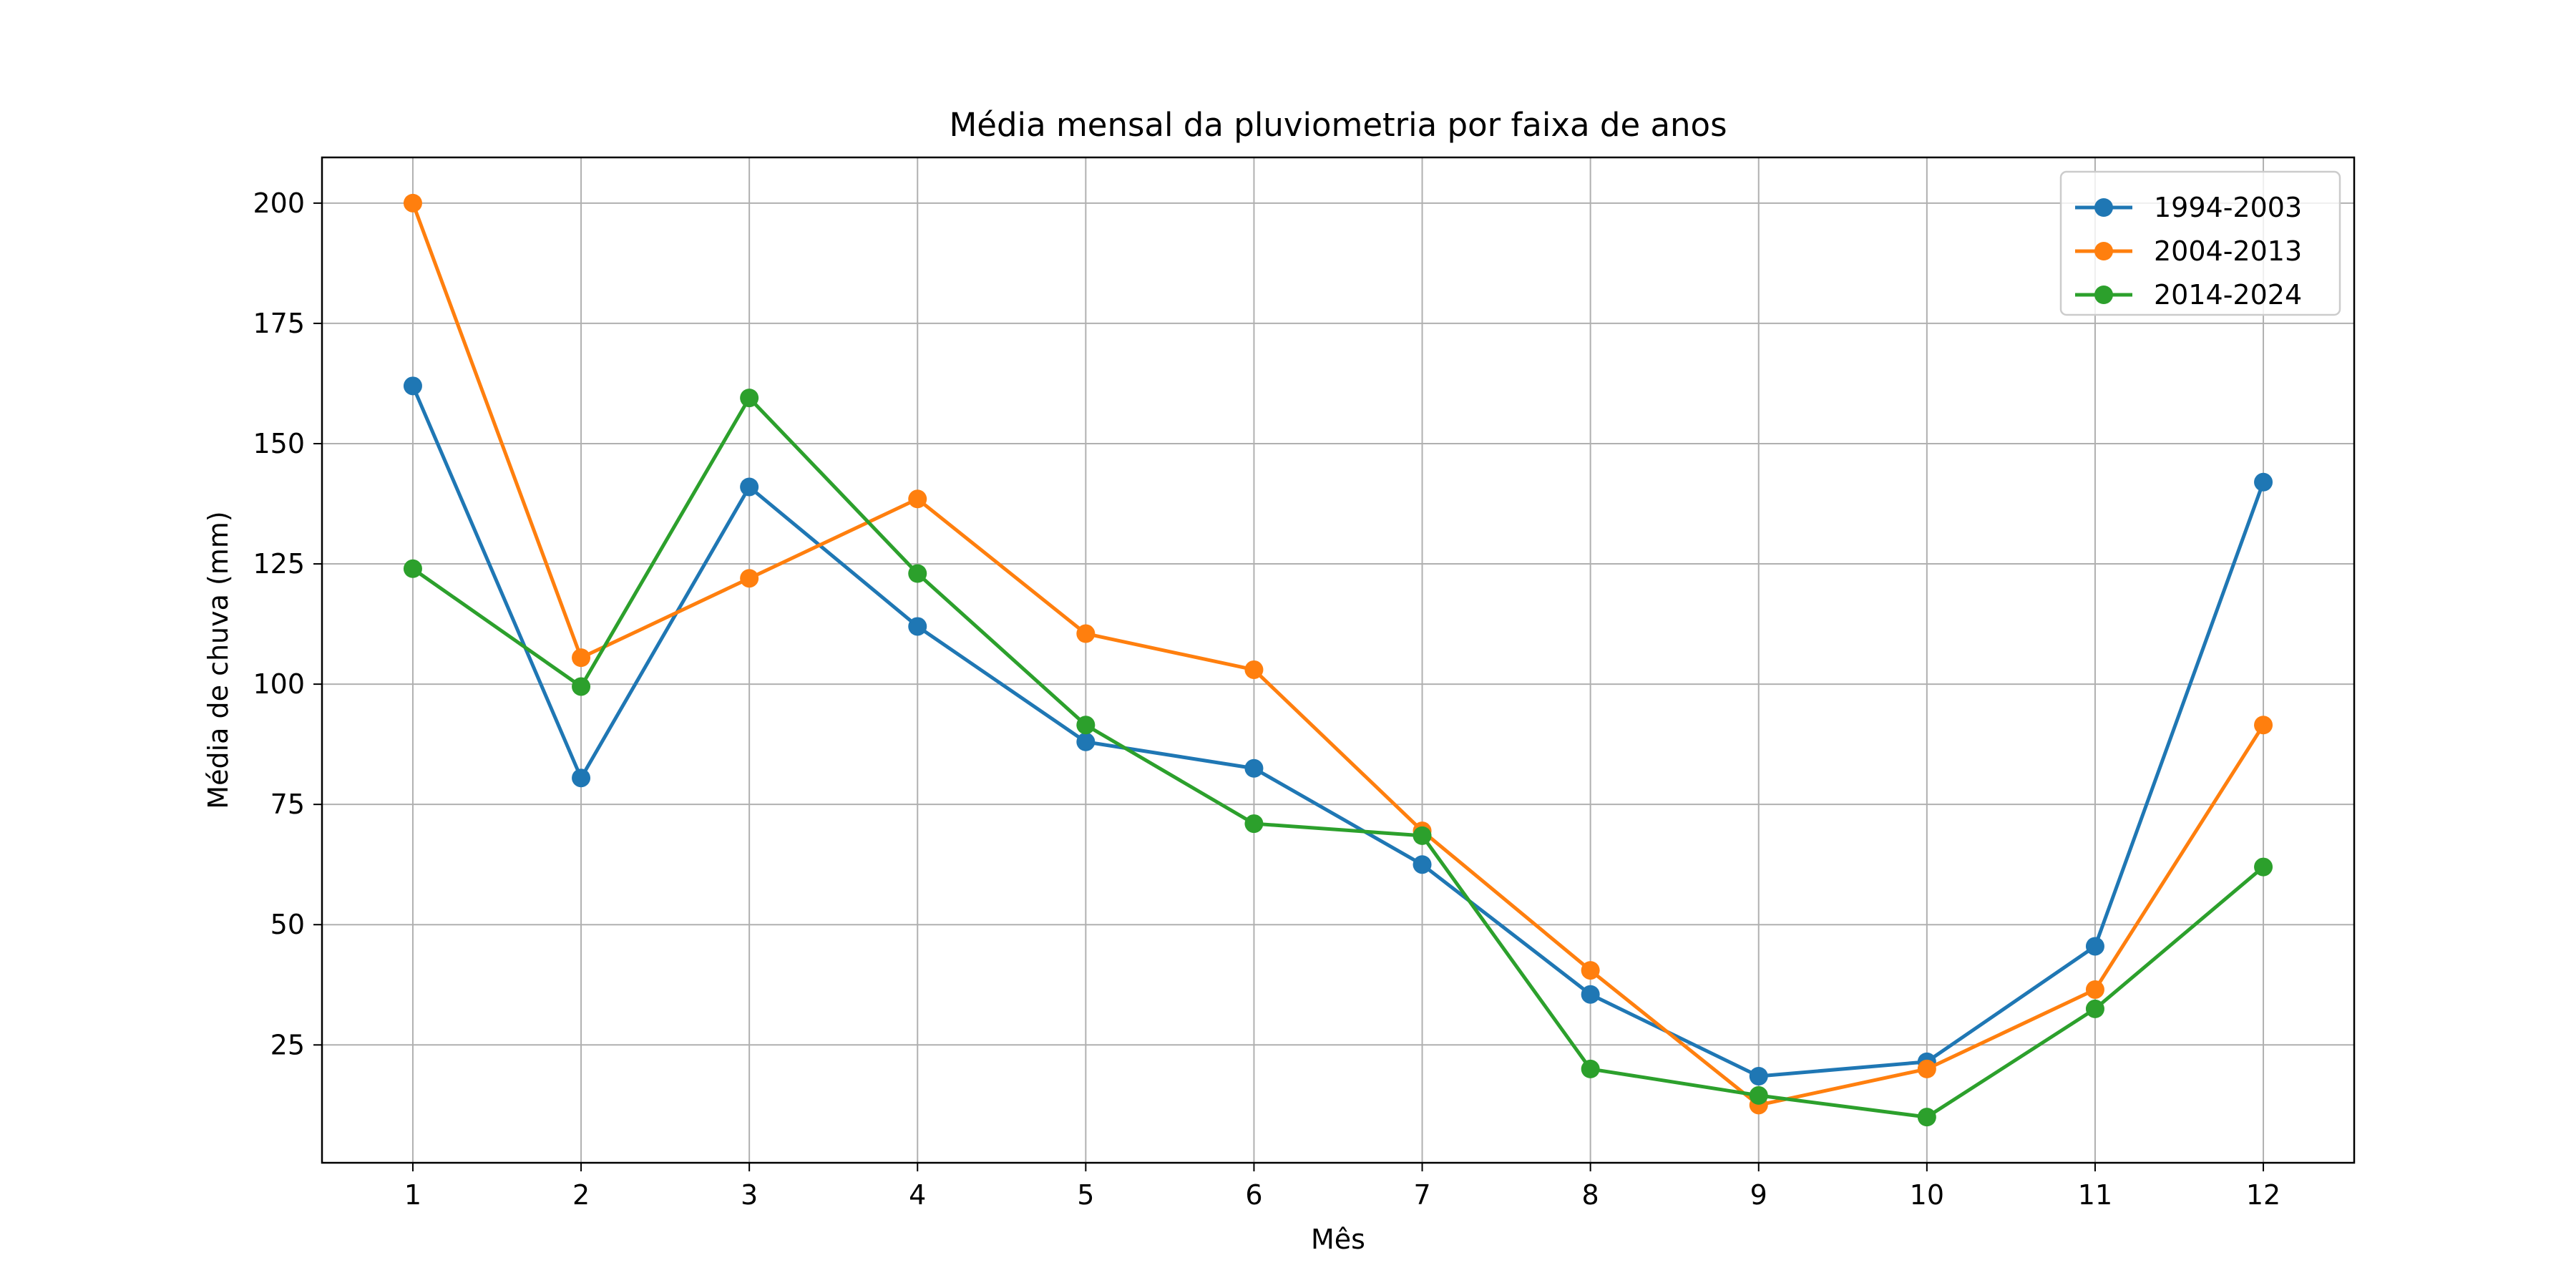  I want to click on y-axis-label: Média de chuva (mm), so click(218, 660).